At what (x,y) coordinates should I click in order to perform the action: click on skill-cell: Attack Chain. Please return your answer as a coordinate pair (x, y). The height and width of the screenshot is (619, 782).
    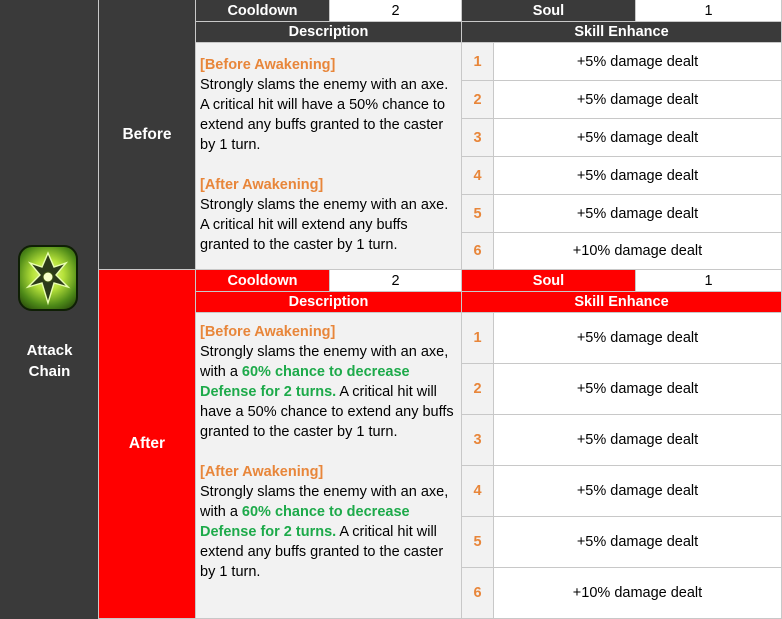
    Looking at the image, I should click on (49, 309).